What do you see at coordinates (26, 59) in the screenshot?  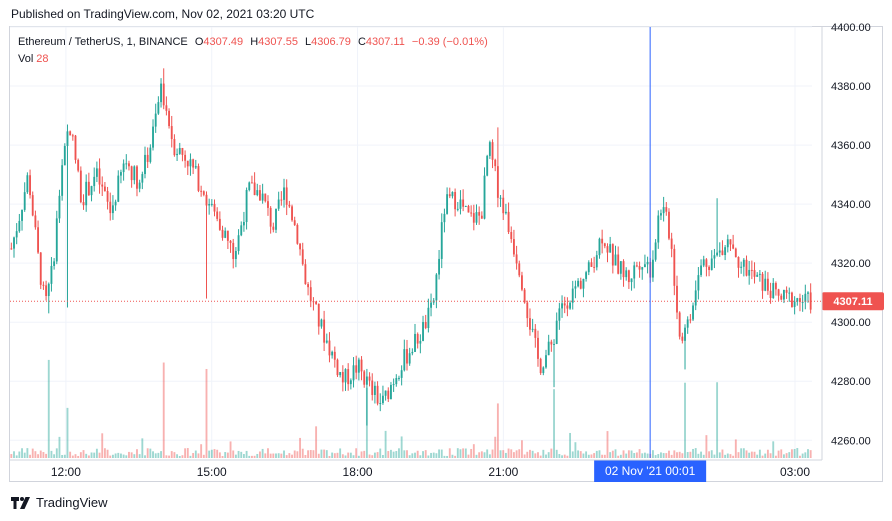 I see `volume-label: Vol` at bounding box center [26, 59].